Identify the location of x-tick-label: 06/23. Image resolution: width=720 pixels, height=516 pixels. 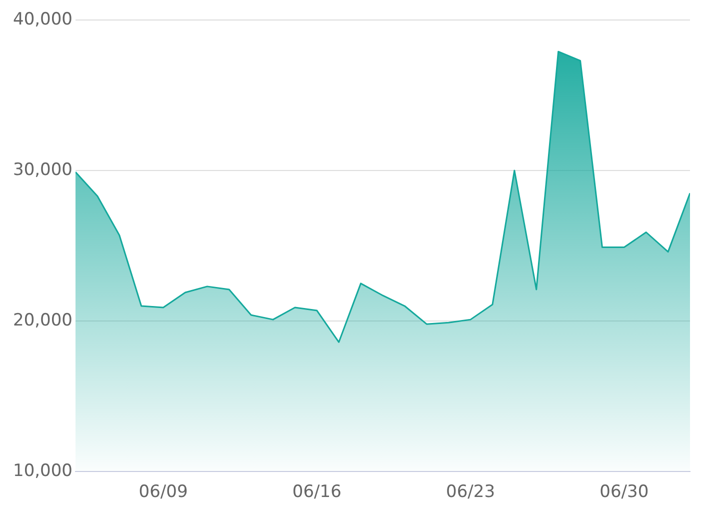
(471, 492).